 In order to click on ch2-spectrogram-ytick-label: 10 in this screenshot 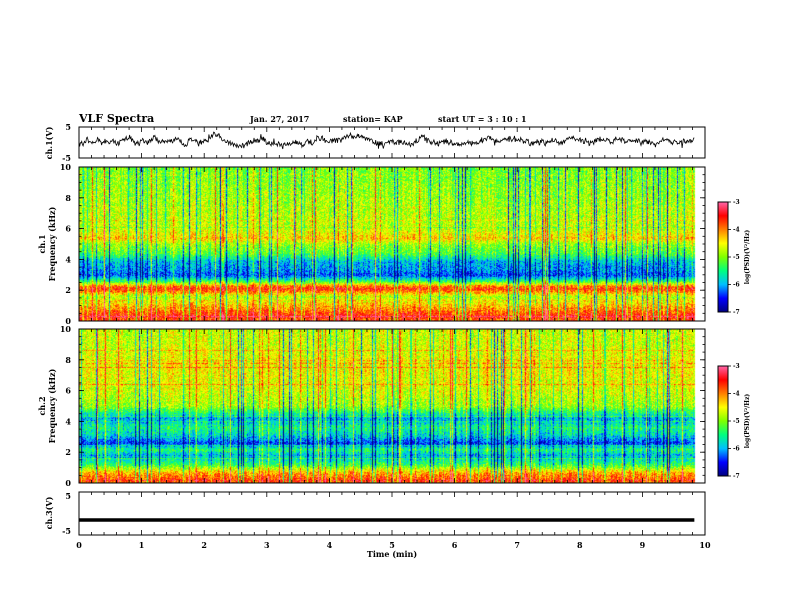, I will do `click(66, 329)`.